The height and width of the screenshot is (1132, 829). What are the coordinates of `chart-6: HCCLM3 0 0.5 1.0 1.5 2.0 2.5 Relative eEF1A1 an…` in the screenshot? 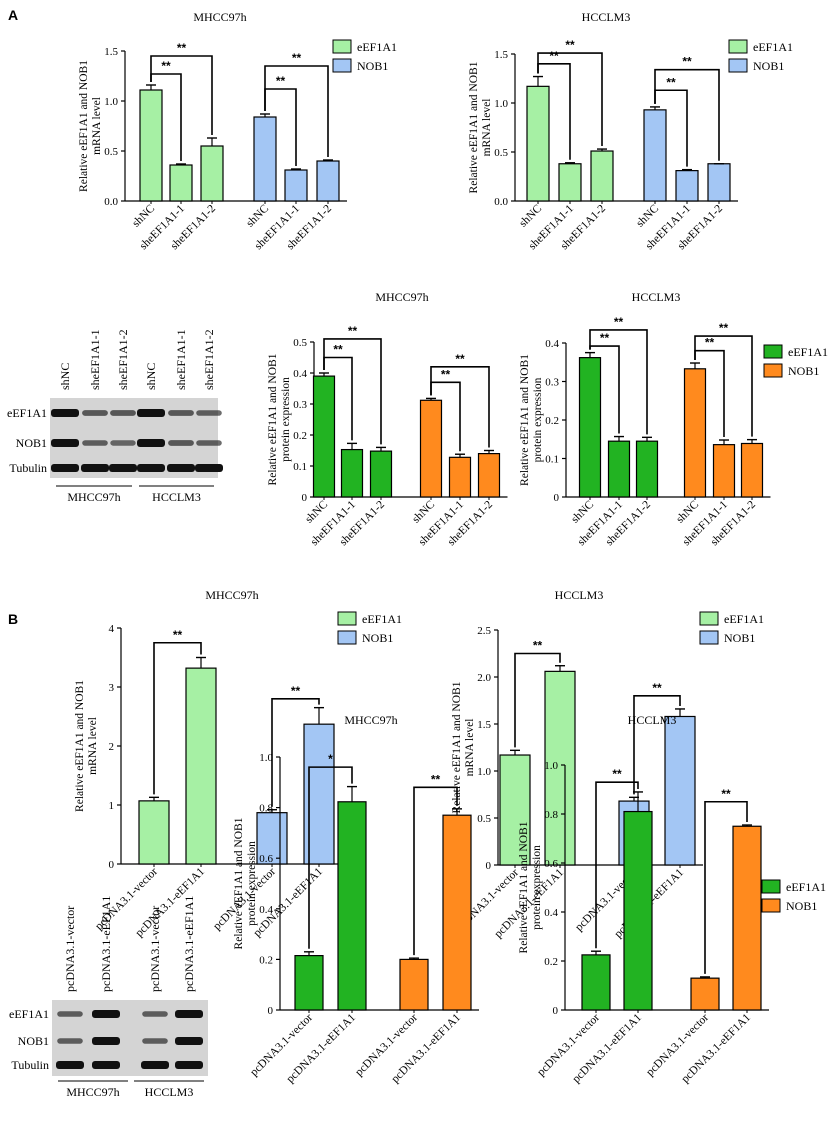 It's located at (607, 764).